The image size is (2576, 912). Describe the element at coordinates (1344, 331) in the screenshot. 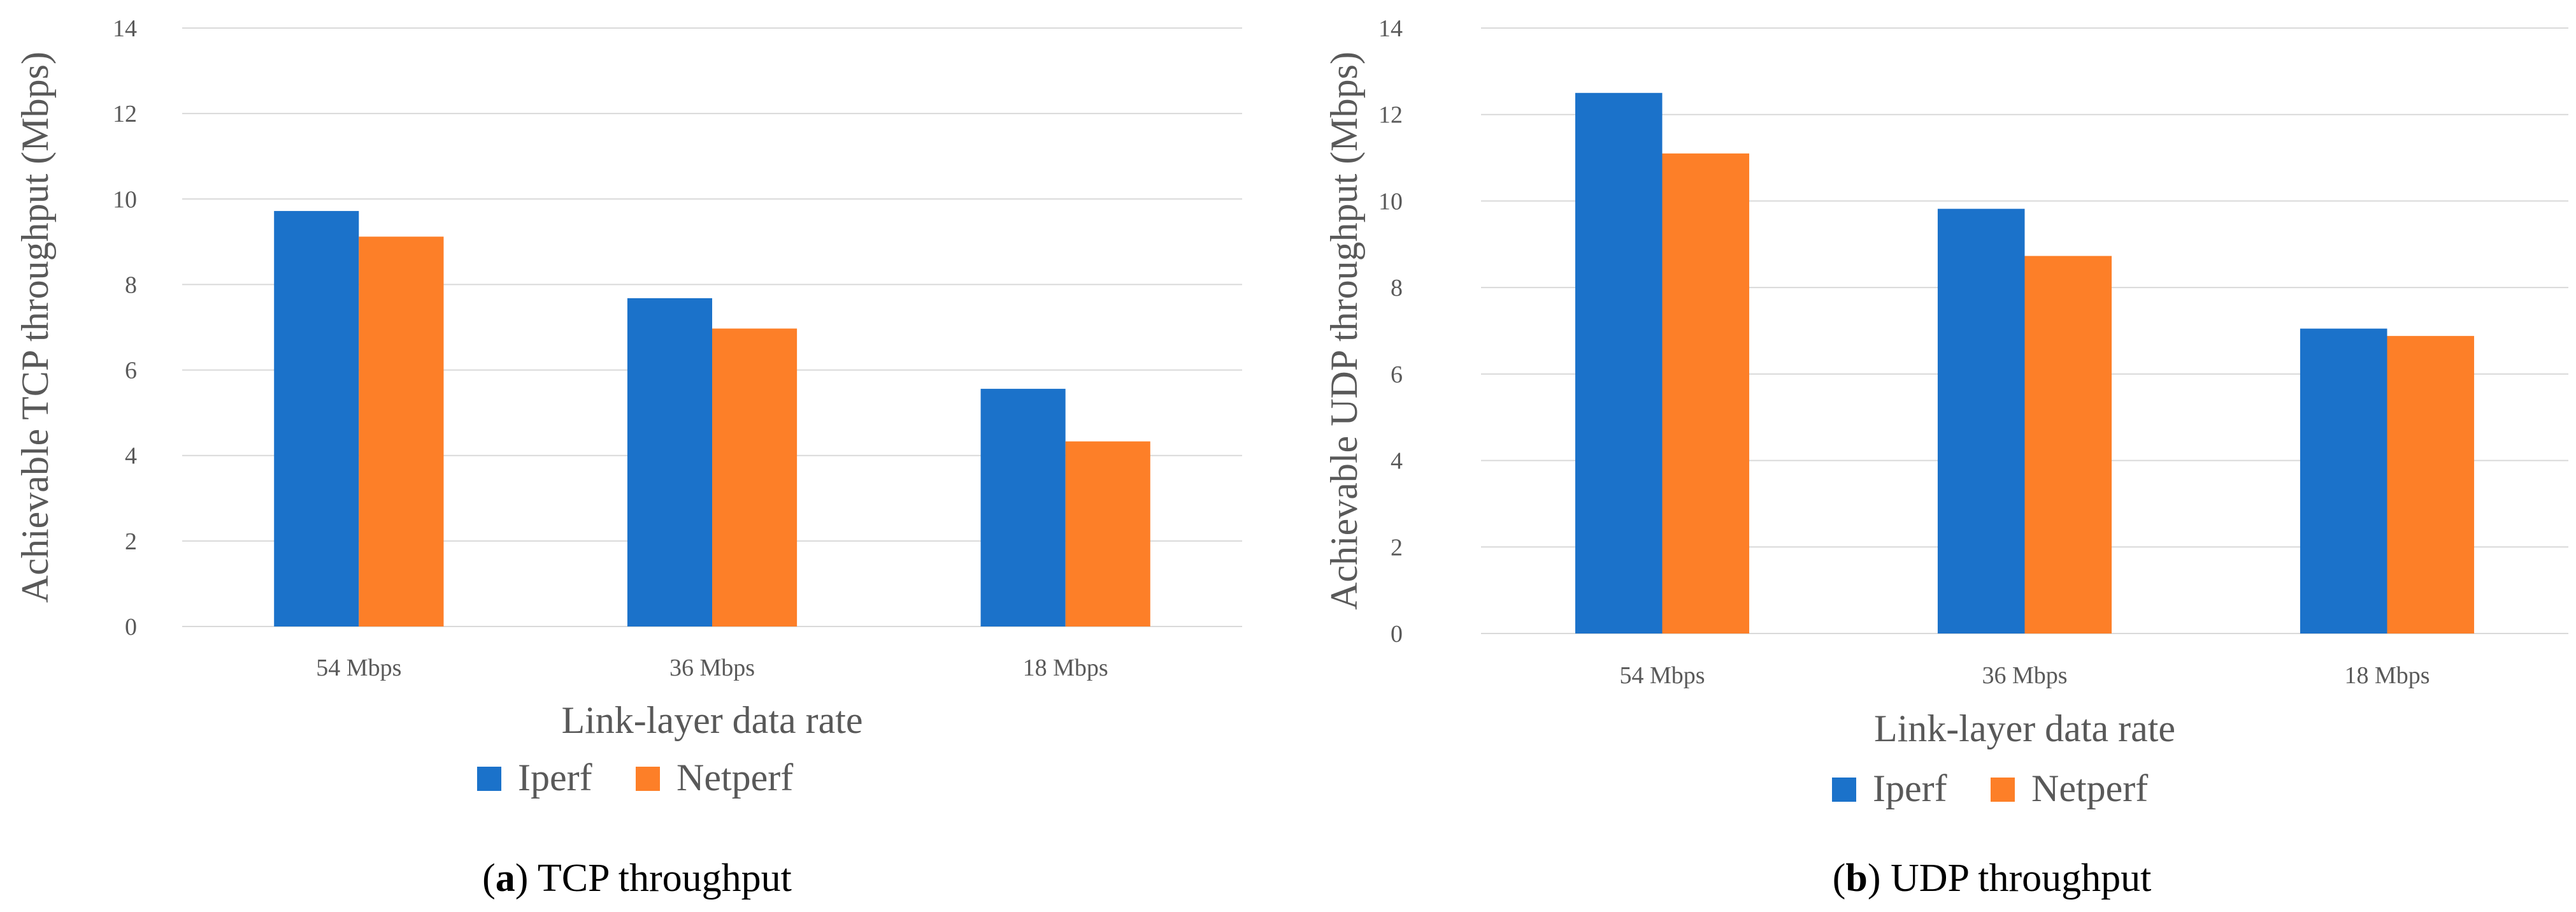

I see `y-axis-title: Achievable UDP throughput (Mbps)` at that location.